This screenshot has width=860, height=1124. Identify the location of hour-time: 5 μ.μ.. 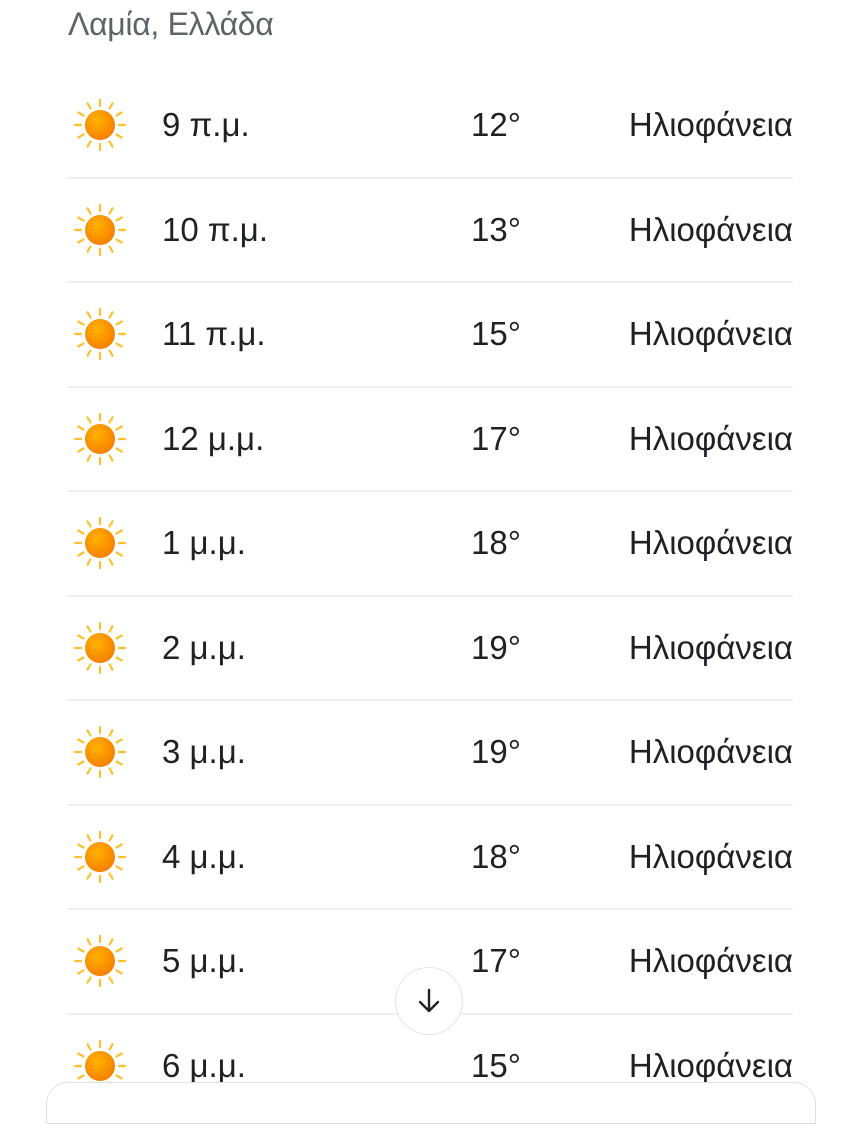
(204, 961).